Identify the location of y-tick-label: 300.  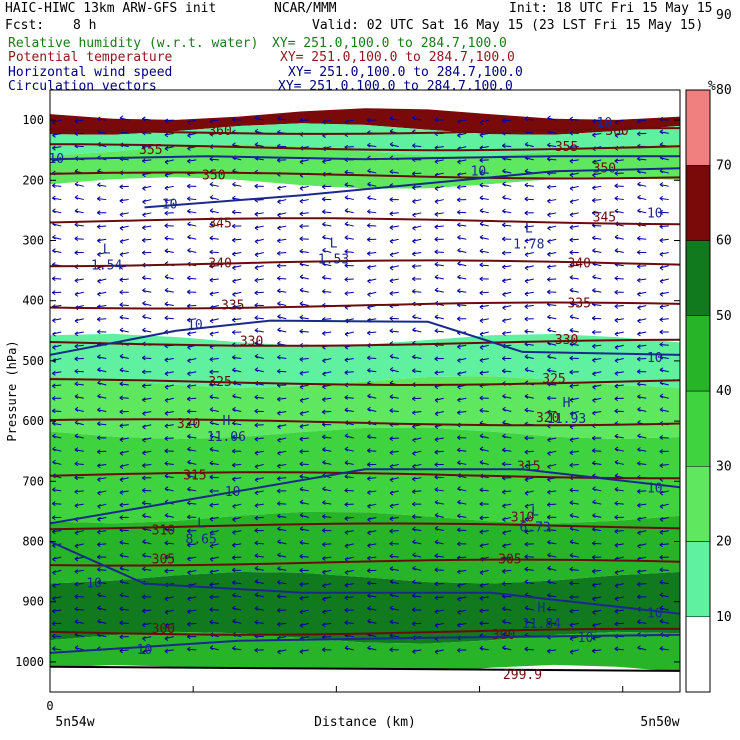
(33, 241).